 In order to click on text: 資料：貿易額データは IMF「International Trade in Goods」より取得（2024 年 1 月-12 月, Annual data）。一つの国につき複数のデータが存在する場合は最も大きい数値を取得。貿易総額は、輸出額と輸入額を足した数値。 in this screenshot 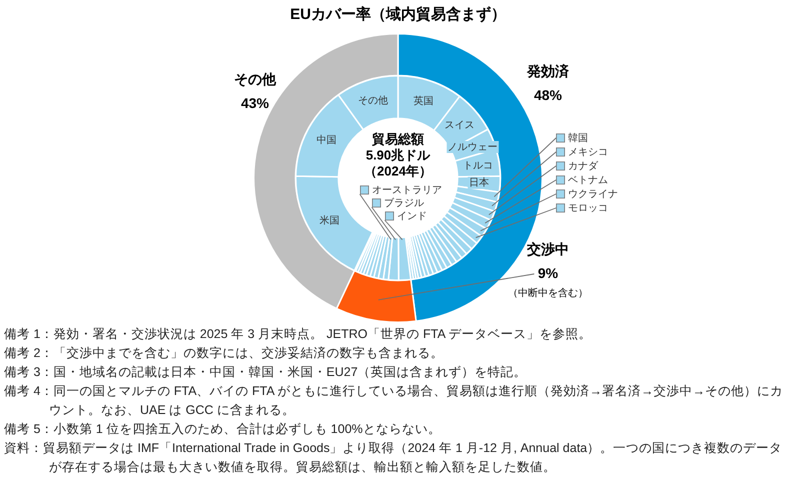, I will do `click(394, 458)`.